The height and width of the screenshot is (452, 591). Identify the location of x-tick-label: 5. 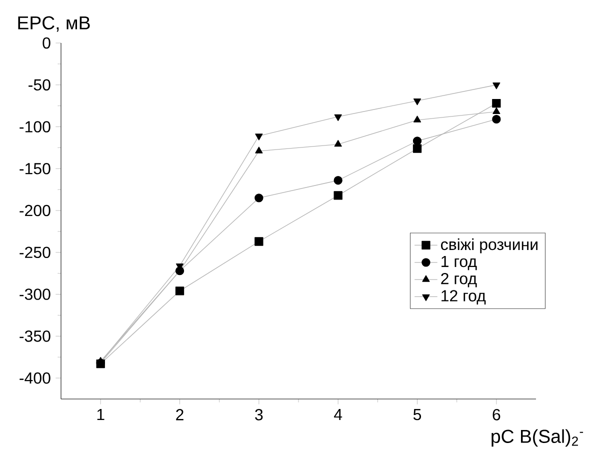
(417, 414).